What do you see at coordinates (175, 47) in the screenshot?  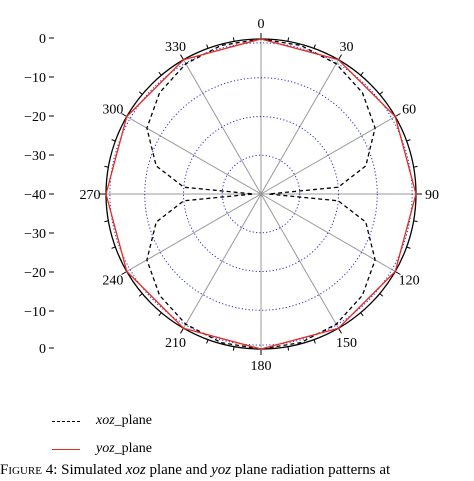 I see `angular-tick-label: 330` at bounding box center [175, 47].